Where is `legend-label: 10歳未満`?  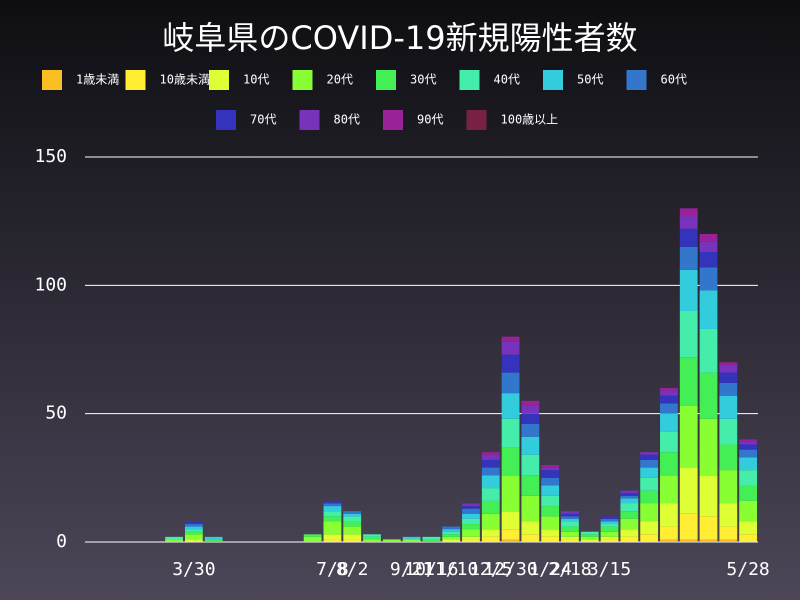 legend-label: 10歳未満 is located at coordinates (185, 80).